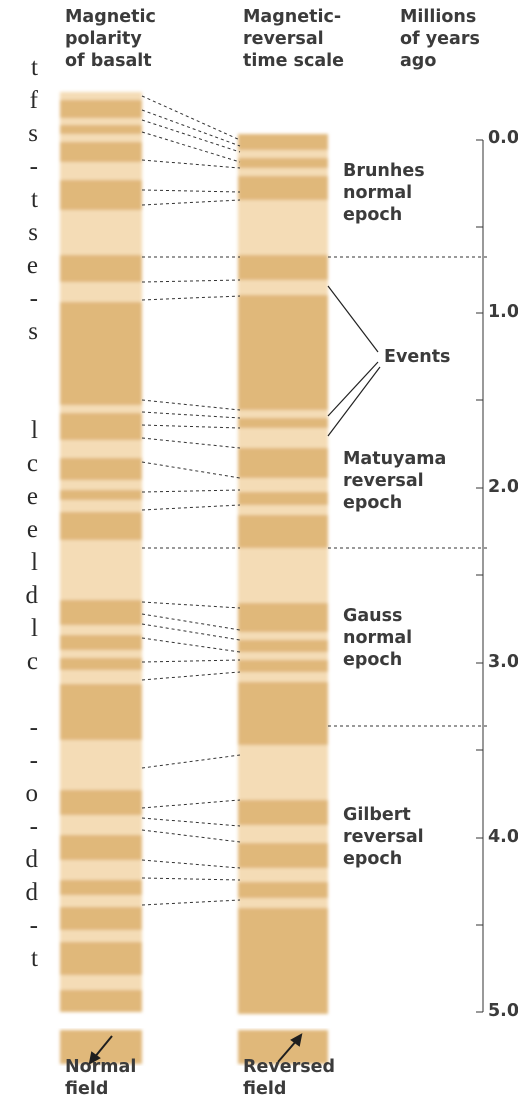 The width and height of the screenshot is (518, 1107). What do you see at coordinates (283, 574) in the screenshot?
I see `time-scale-column` at bounding box center [283, 574].